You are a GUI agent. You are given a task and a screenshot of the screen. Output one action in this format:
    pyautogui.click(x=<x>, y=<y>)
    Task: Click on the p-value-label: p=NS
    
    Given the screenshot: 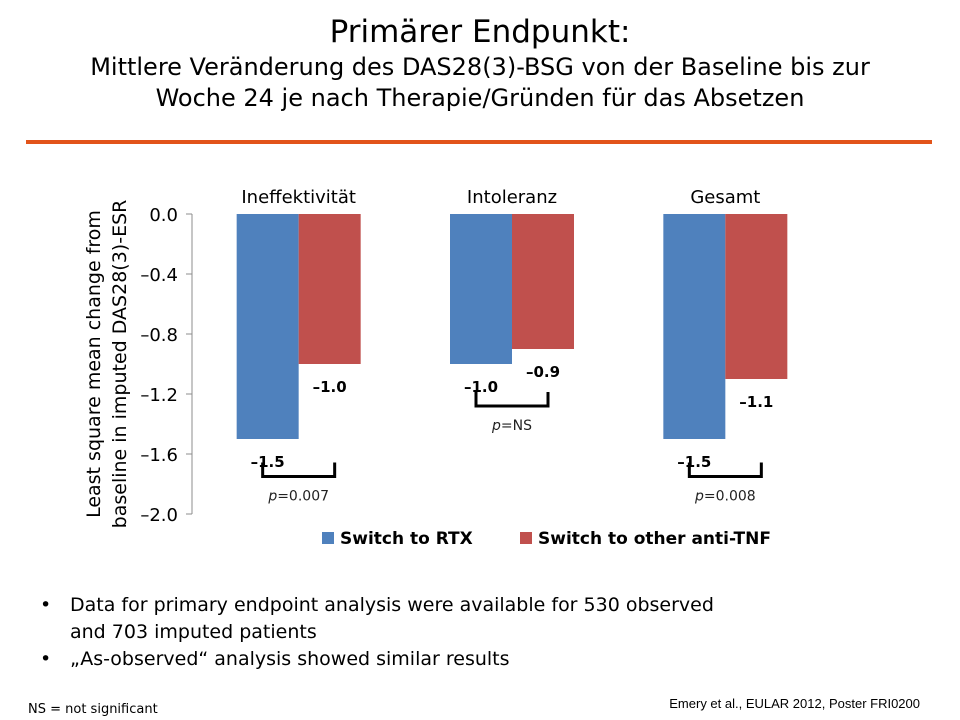 What is the action you would take?
    pyautogui.click(x=511, y=426)
    